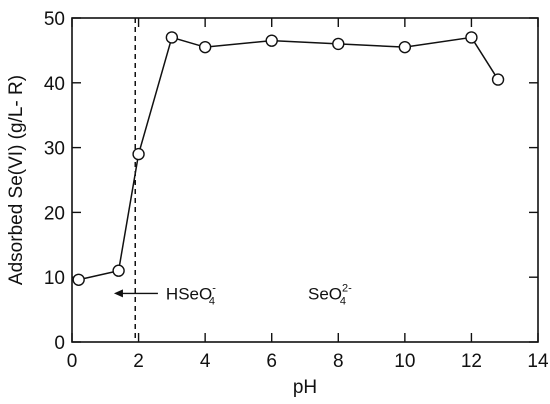 The image size is (550, 404). I want to click on hseo4-annotation: HSeO-4, so click(164, 294).